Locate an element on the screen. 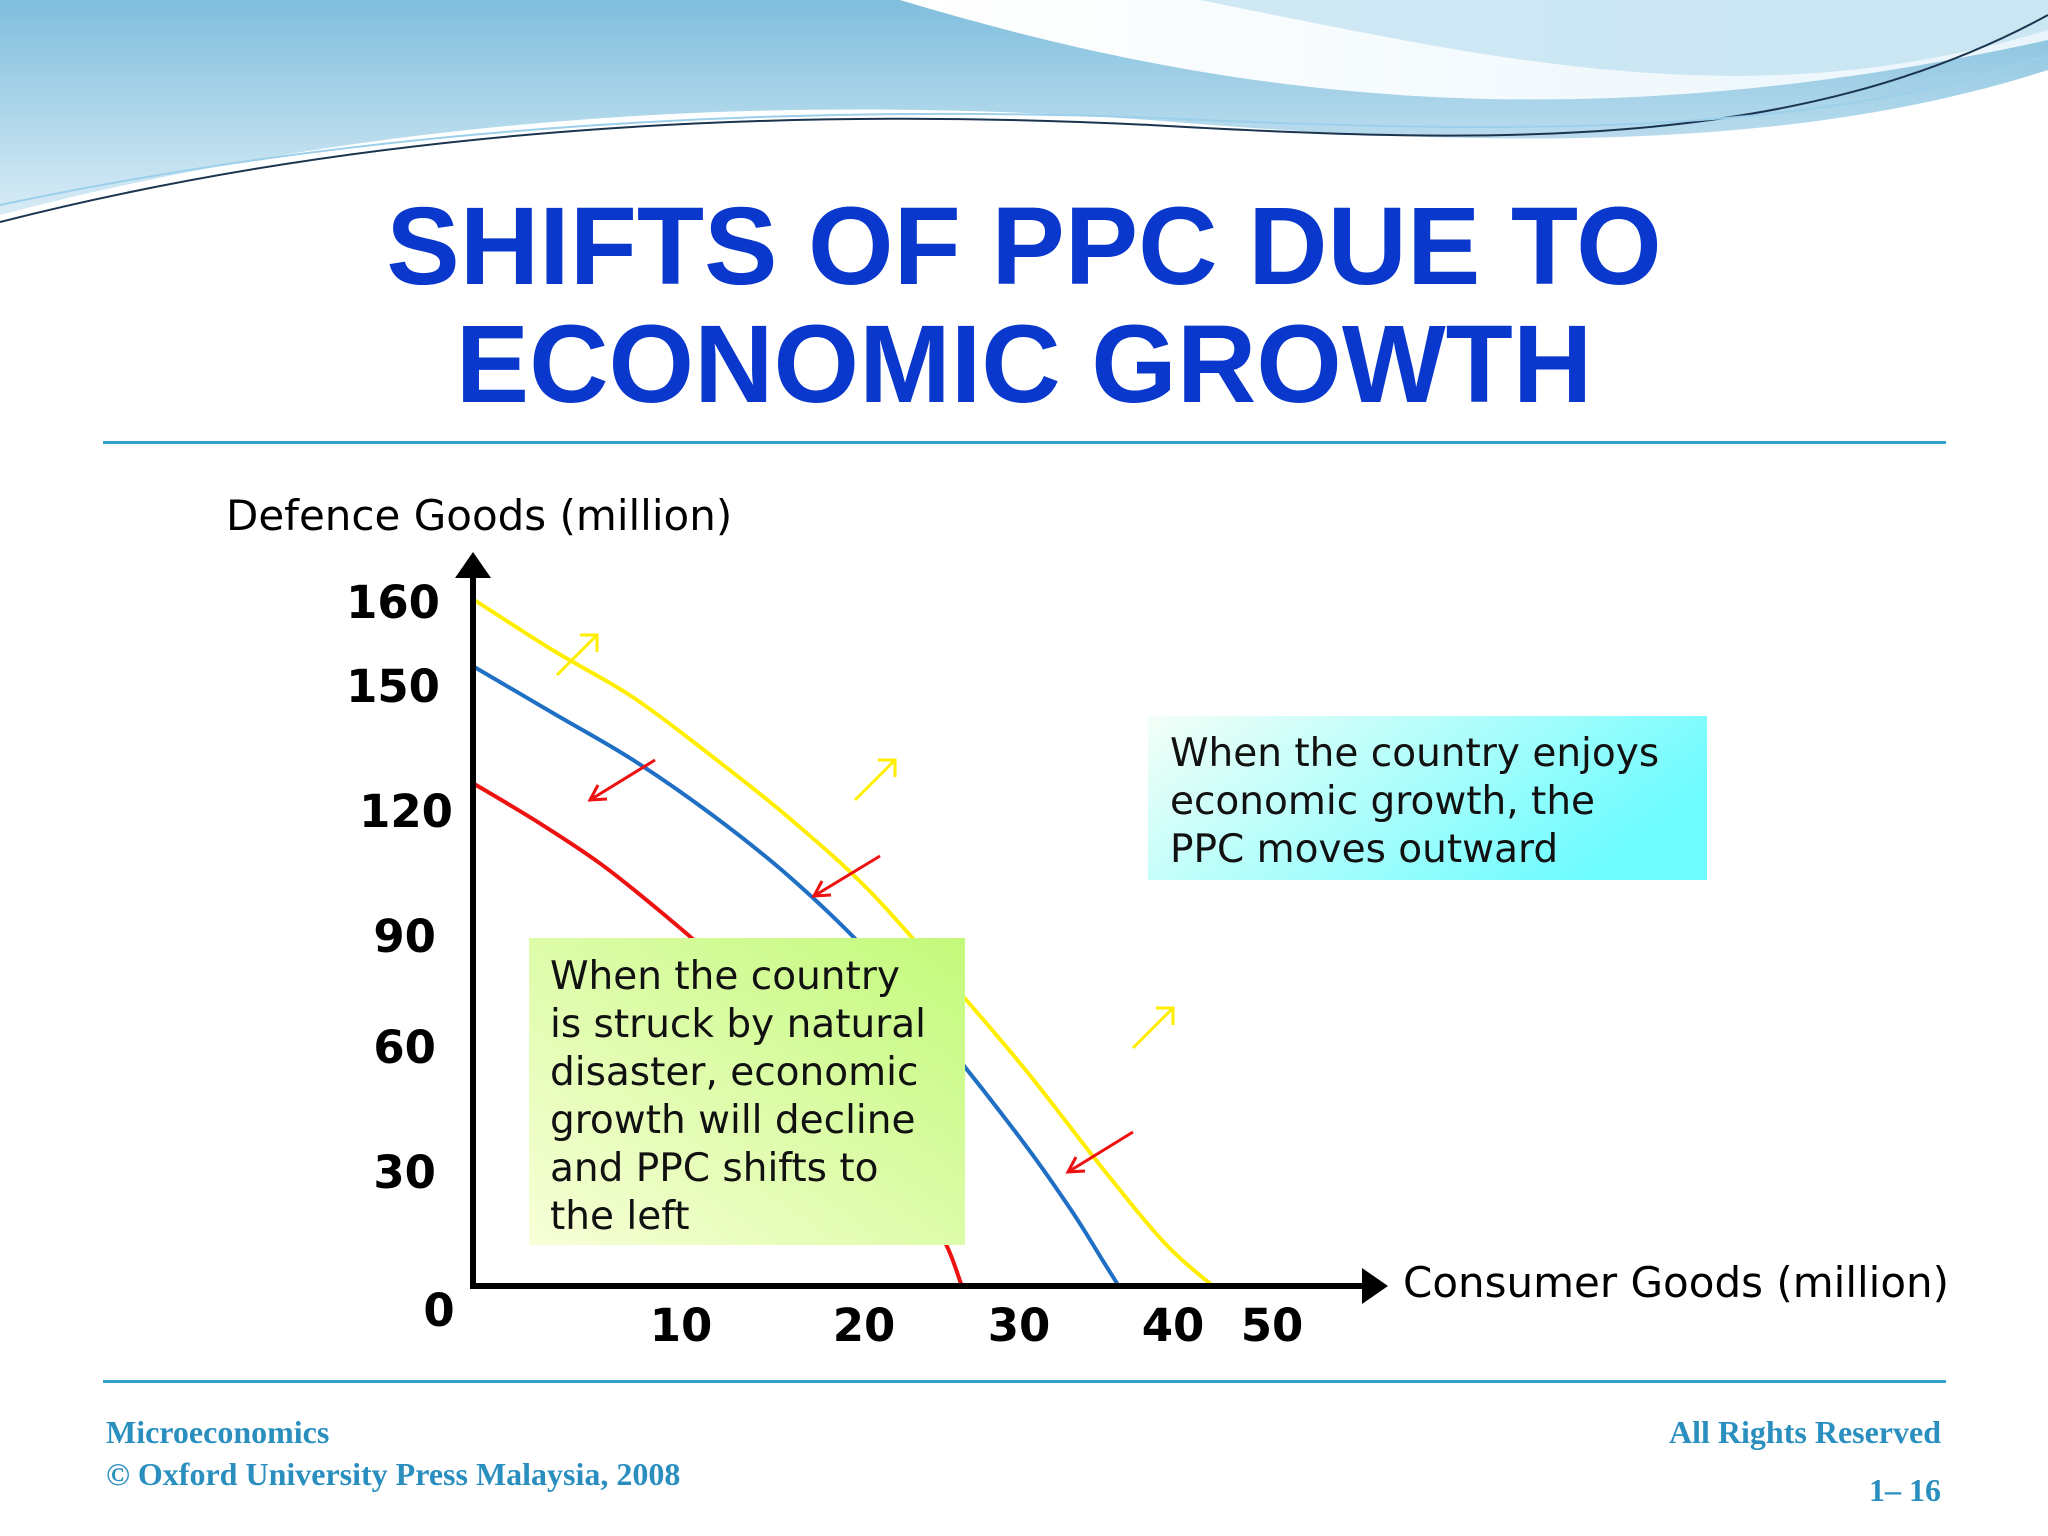 Image resolution: width=2048 pixels, height=1536 pixels. y-tick-label: 60 is located at coordinates (404, 1047).